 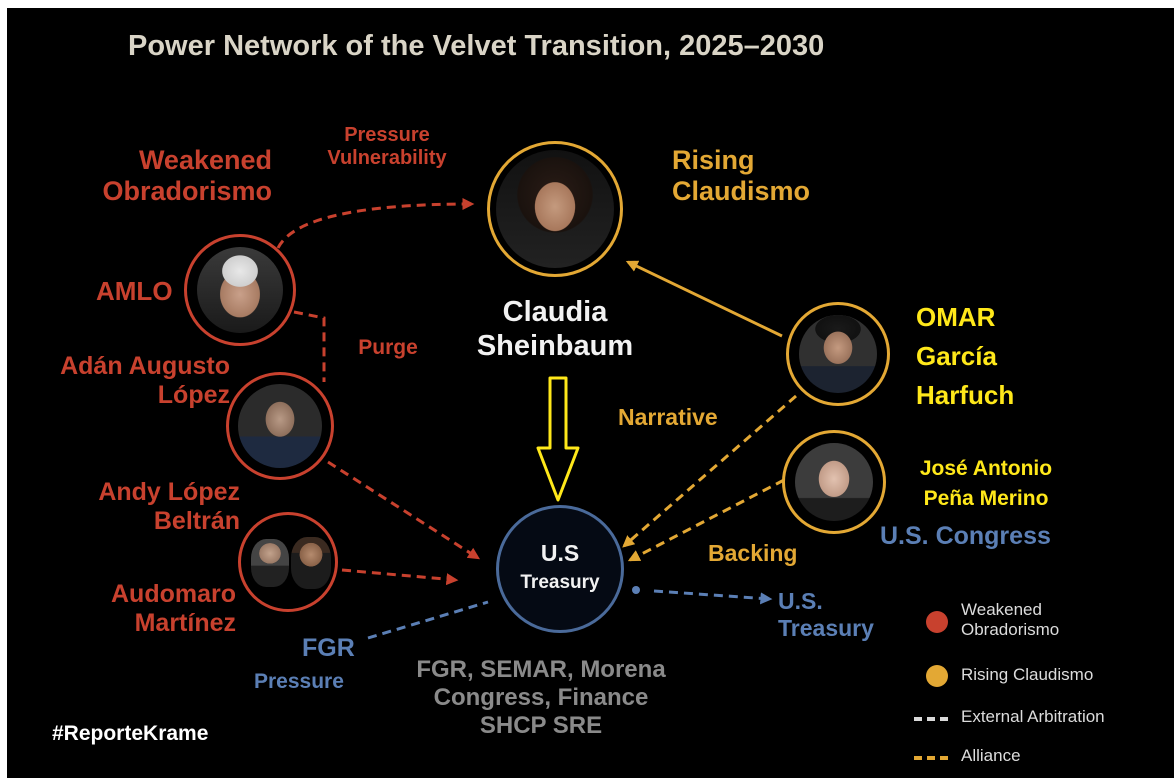 I want to click on edge-amlo-to-claudia, so click(x=375, y=223).